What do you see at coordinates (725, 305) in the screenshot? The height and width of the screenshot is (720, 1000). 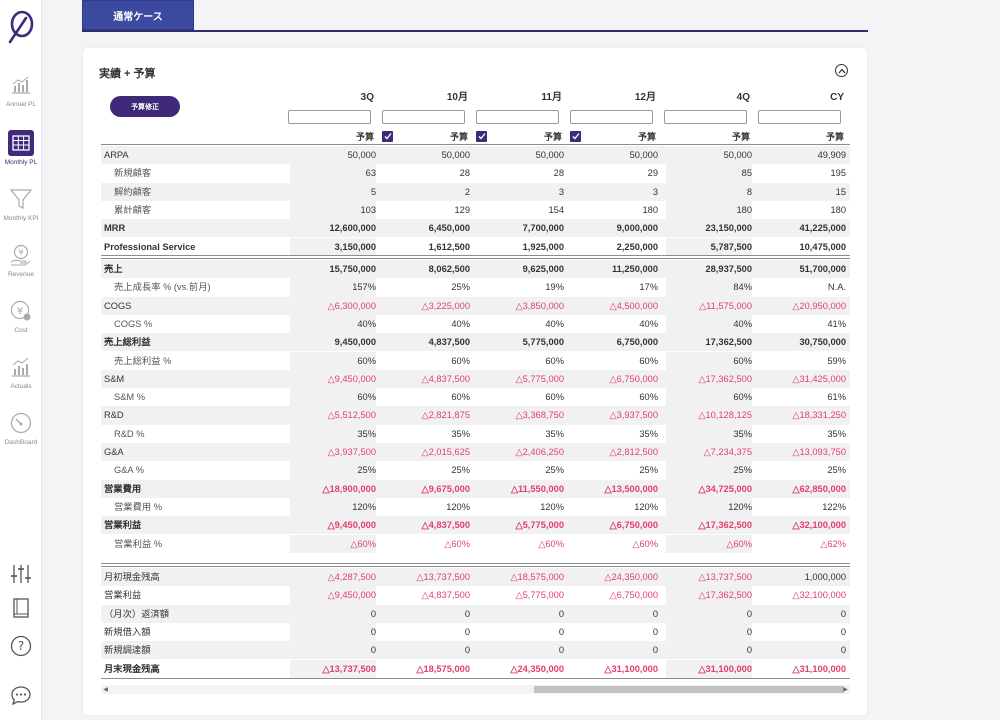 I see `table-cell: △11,575,000` at bounding box center [725, 305].